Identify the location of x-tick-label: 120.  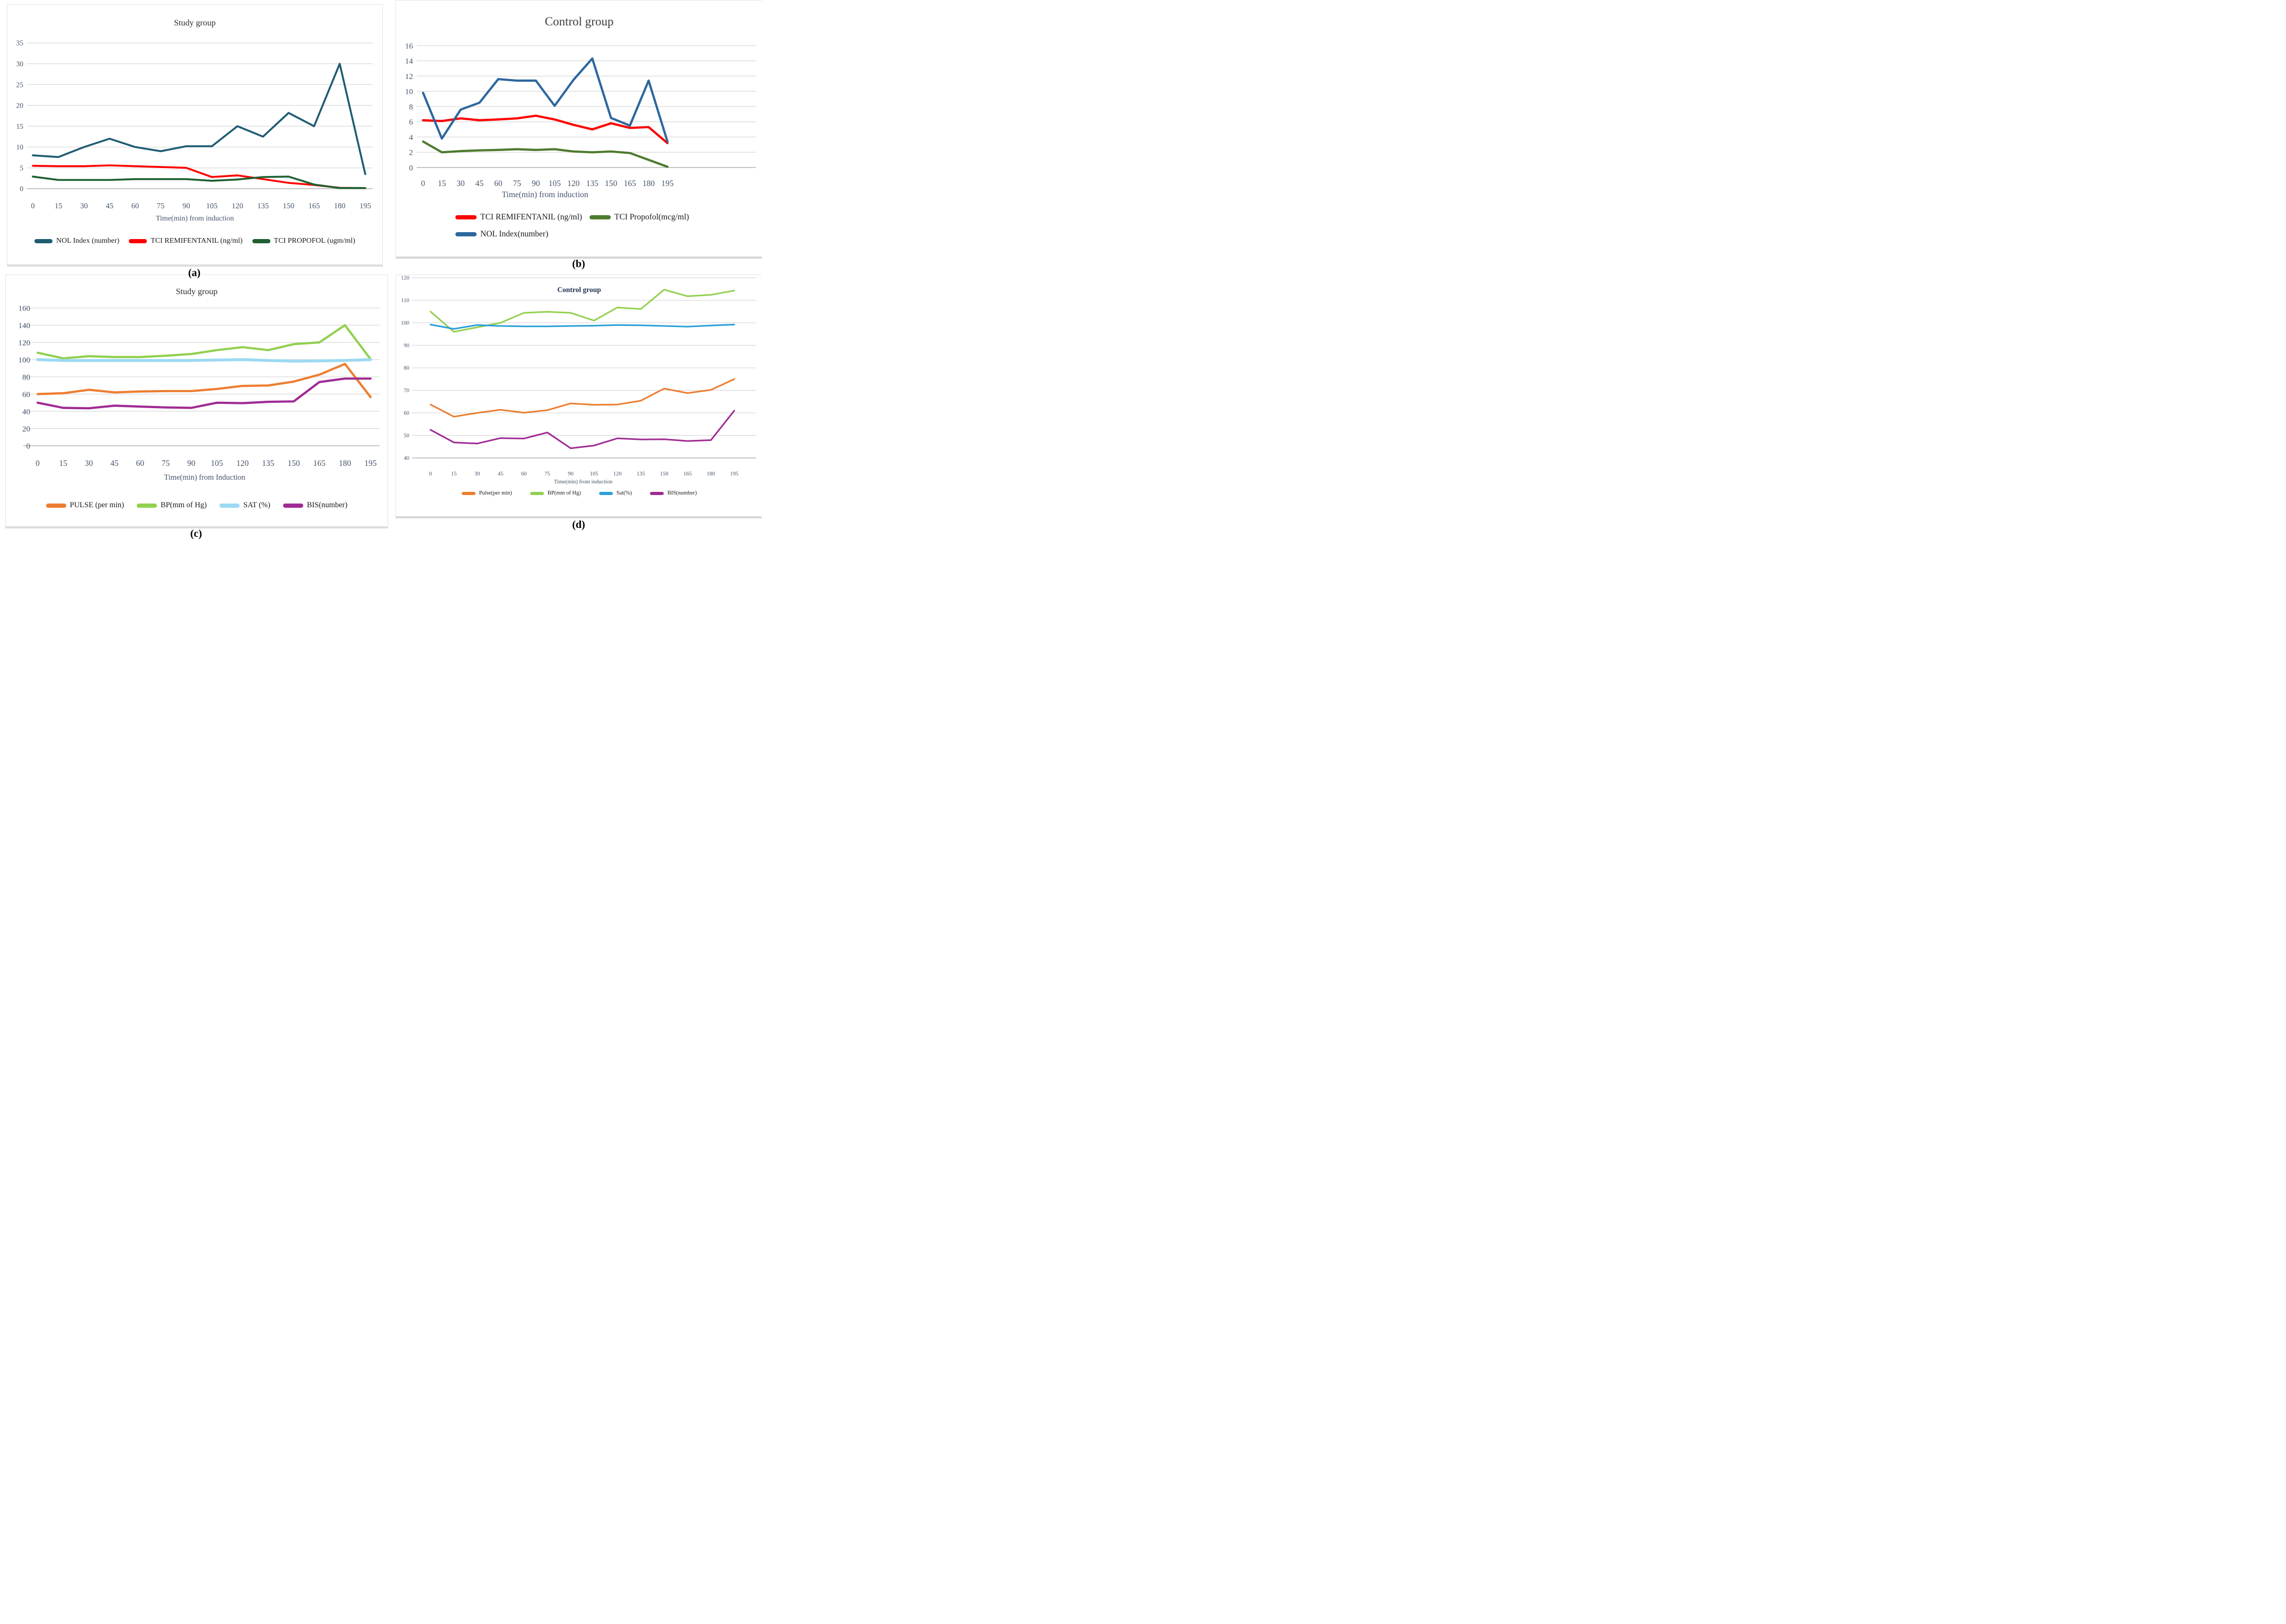
(573, 183).